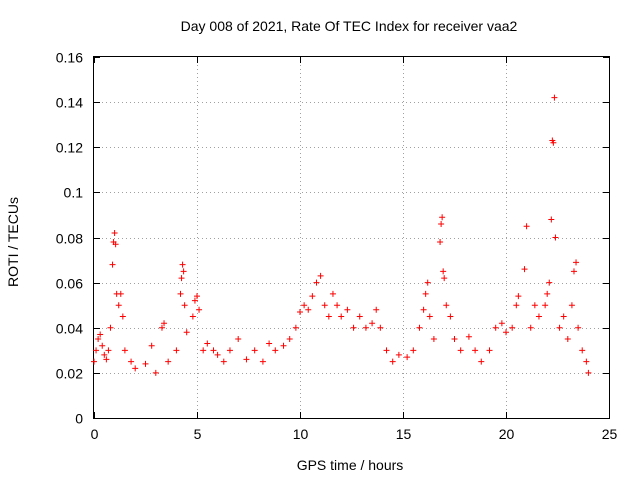  Describe the element at coordinates (198, 434) in the screenshot. I see `x-tick-label: 5` at that location.